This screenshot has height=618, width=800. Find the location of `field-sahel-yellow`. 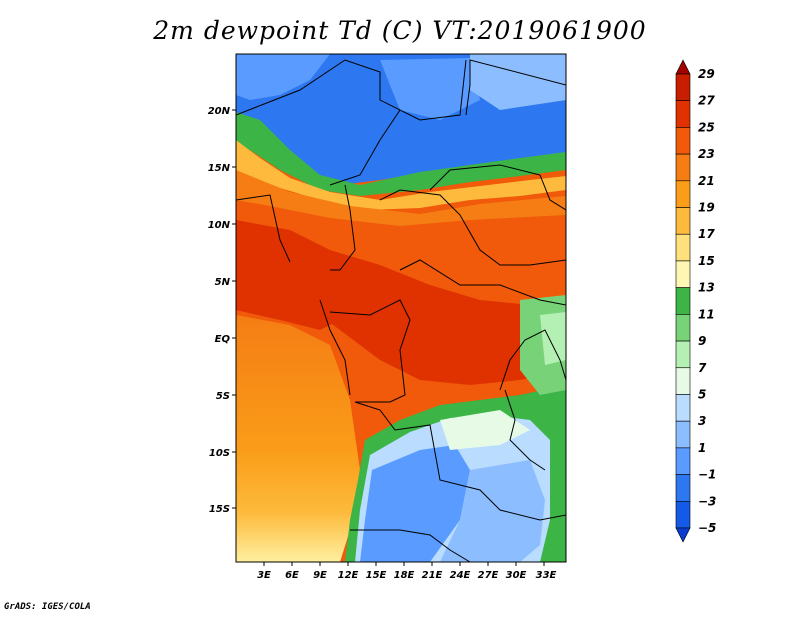

field-sahel-yellow is located at coordinates (401, 175).